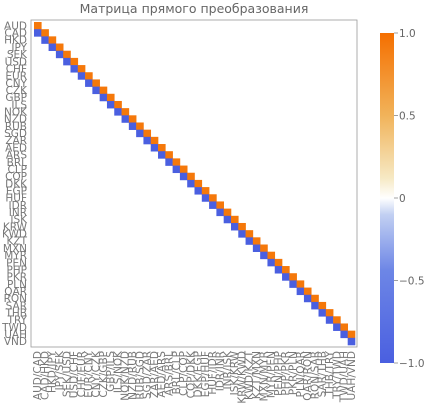 The height and width of the screenshot is (415, 427). Describe the element at coordinates (67, 61) in the screenshot. I see `cell-negative-USD-SEK-USD` at that location.